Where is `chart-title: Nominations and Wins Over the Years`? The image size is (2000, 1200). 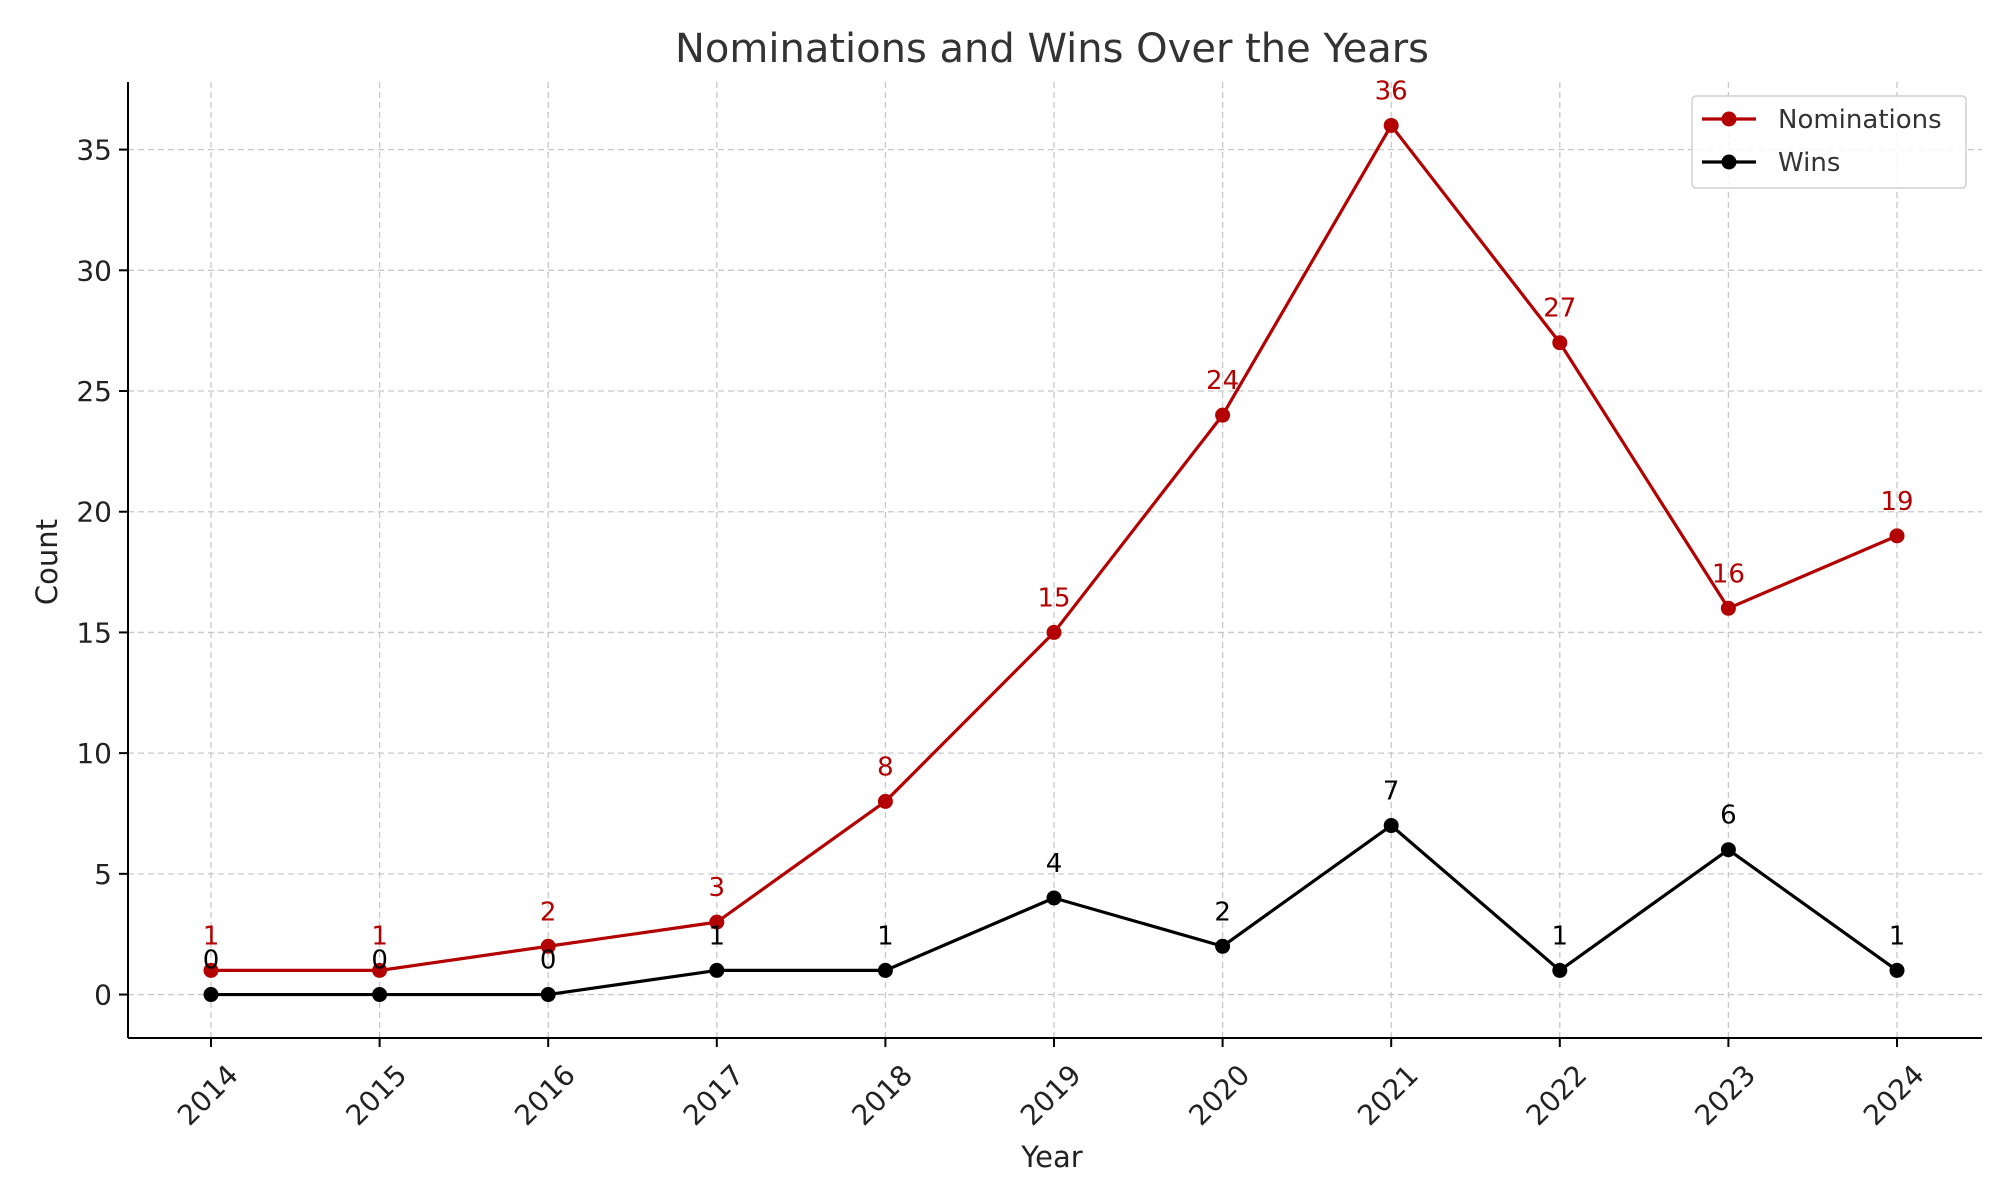
chart-title: Nominations and Wins Over the Years is located at coordinates (1052, 49).